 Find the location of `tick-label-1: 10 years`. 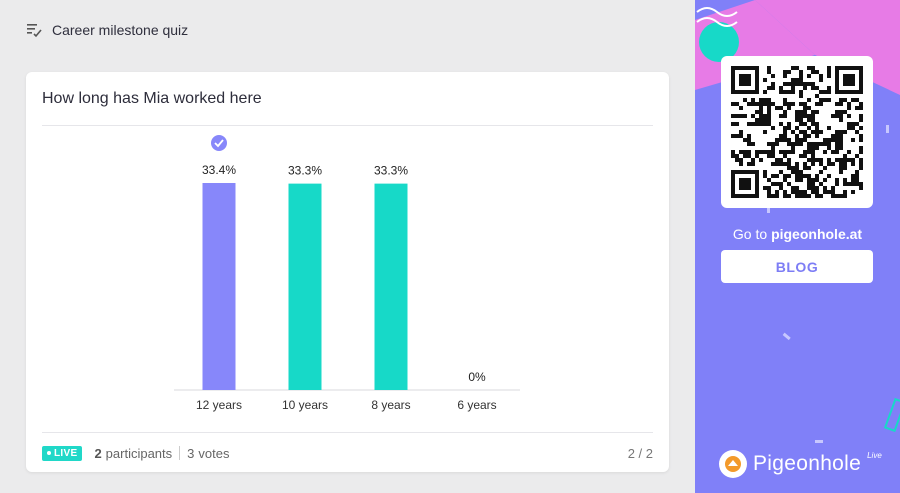

tick-label-1: 10 years is located at coordinates (305, 405).